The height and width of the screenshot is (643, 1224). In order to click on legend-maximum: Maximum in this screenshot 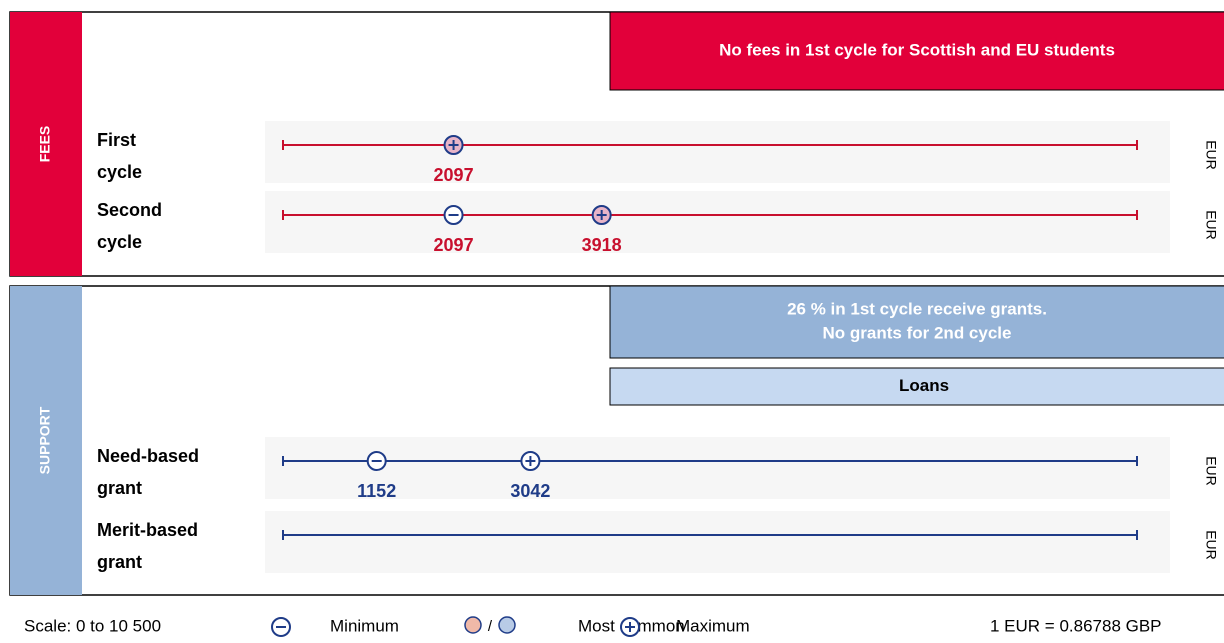, I will do `click(713, 625)`.